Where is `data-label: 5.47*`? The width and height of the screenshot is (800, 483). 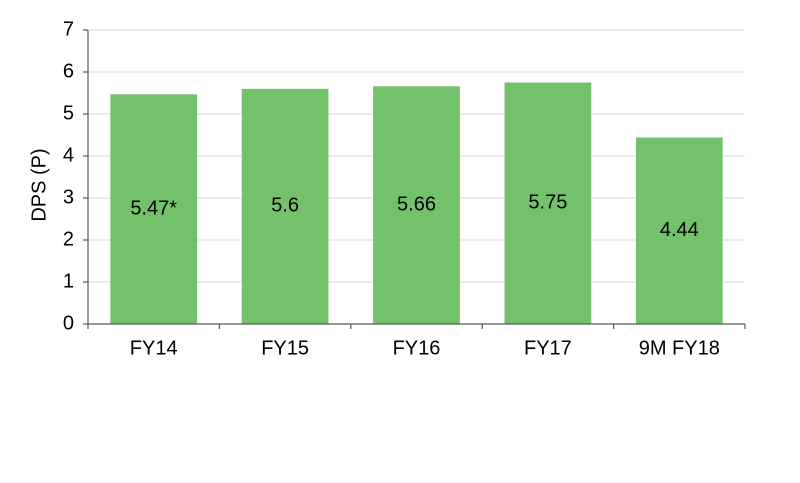
data-label: 5.47* is located at coordinates (153, 208).